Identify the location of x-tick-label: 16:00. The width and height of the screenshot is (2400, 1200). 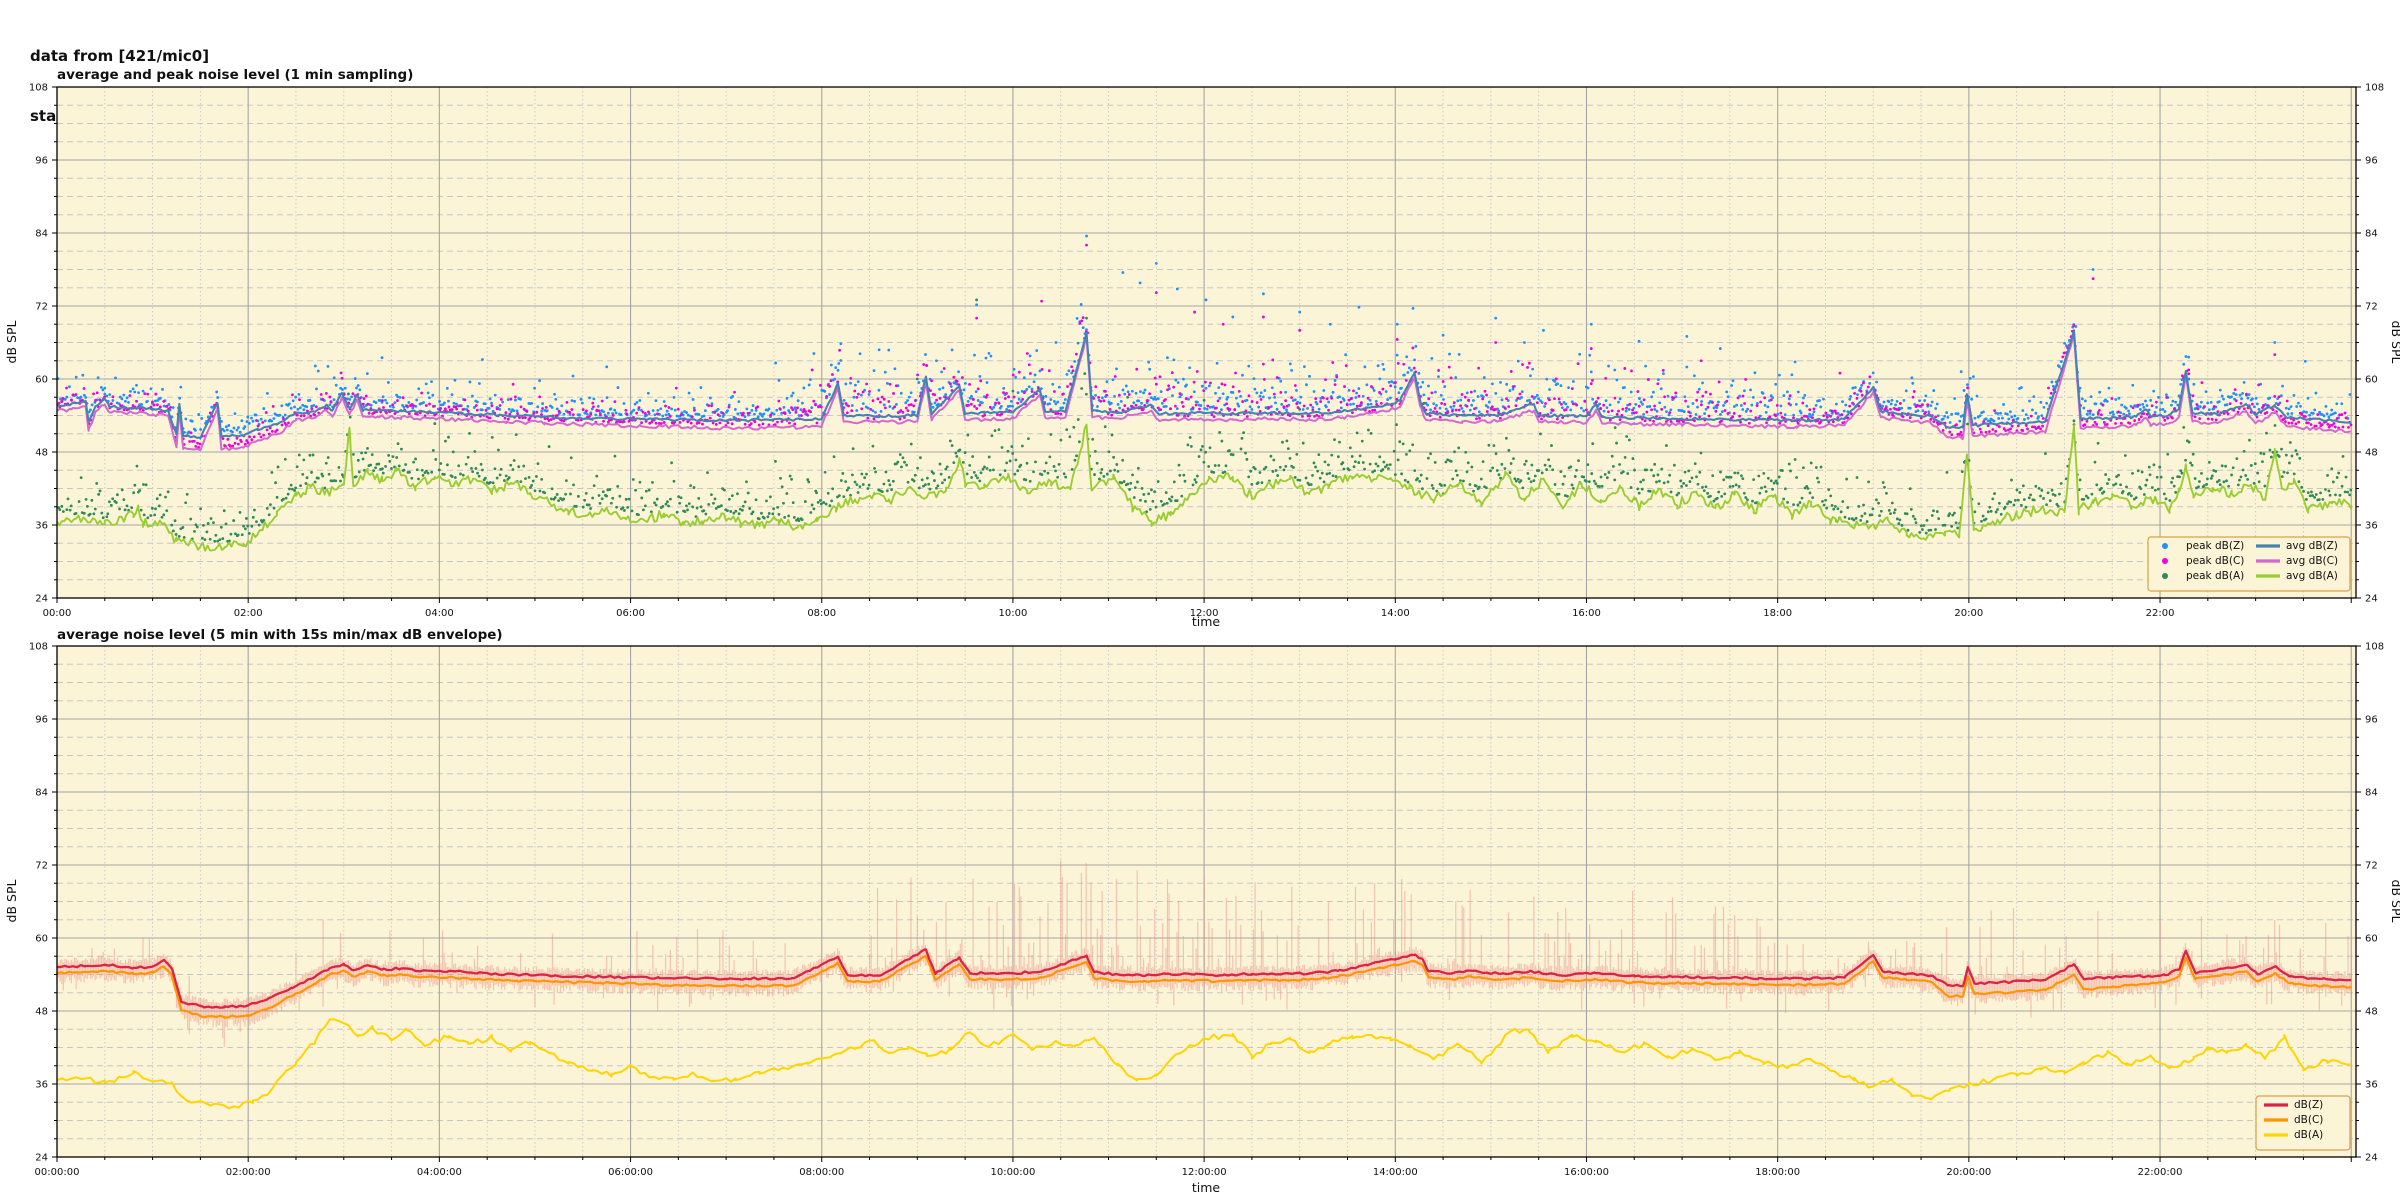
(1586, 613).